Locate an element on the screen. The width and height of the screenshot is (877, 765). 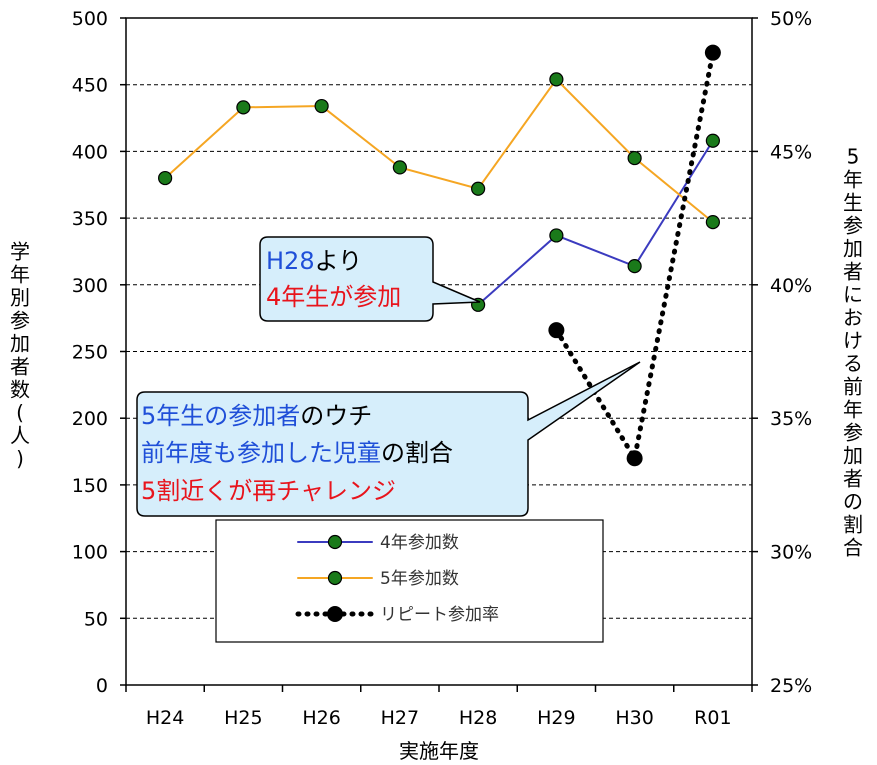
y-tick-label: 150 is located at coordinates (90, 486).